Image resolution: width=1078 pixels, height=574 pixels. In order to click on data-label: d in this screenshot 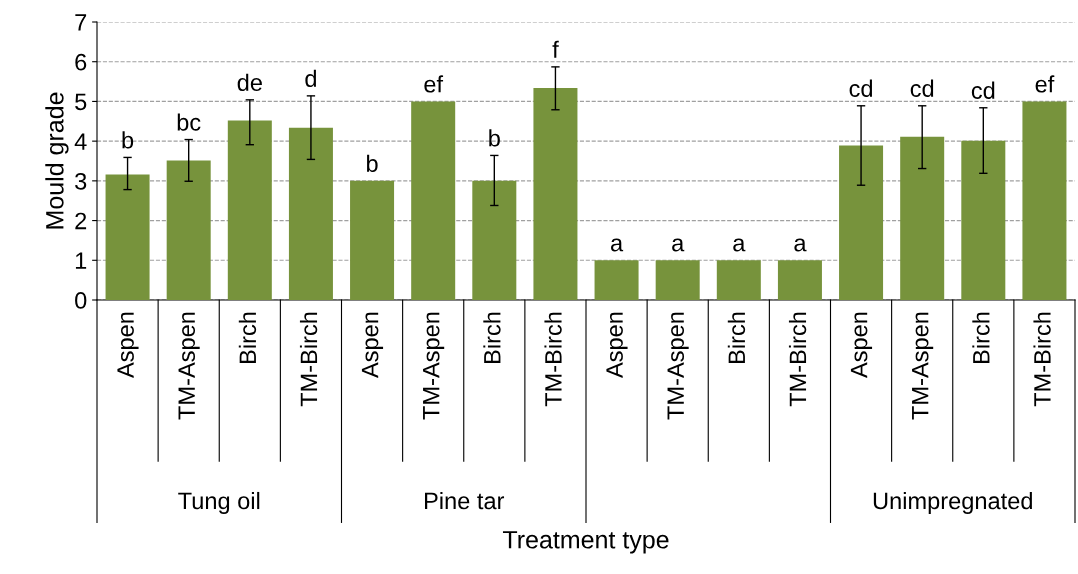, I will do `click(310, 78)`.